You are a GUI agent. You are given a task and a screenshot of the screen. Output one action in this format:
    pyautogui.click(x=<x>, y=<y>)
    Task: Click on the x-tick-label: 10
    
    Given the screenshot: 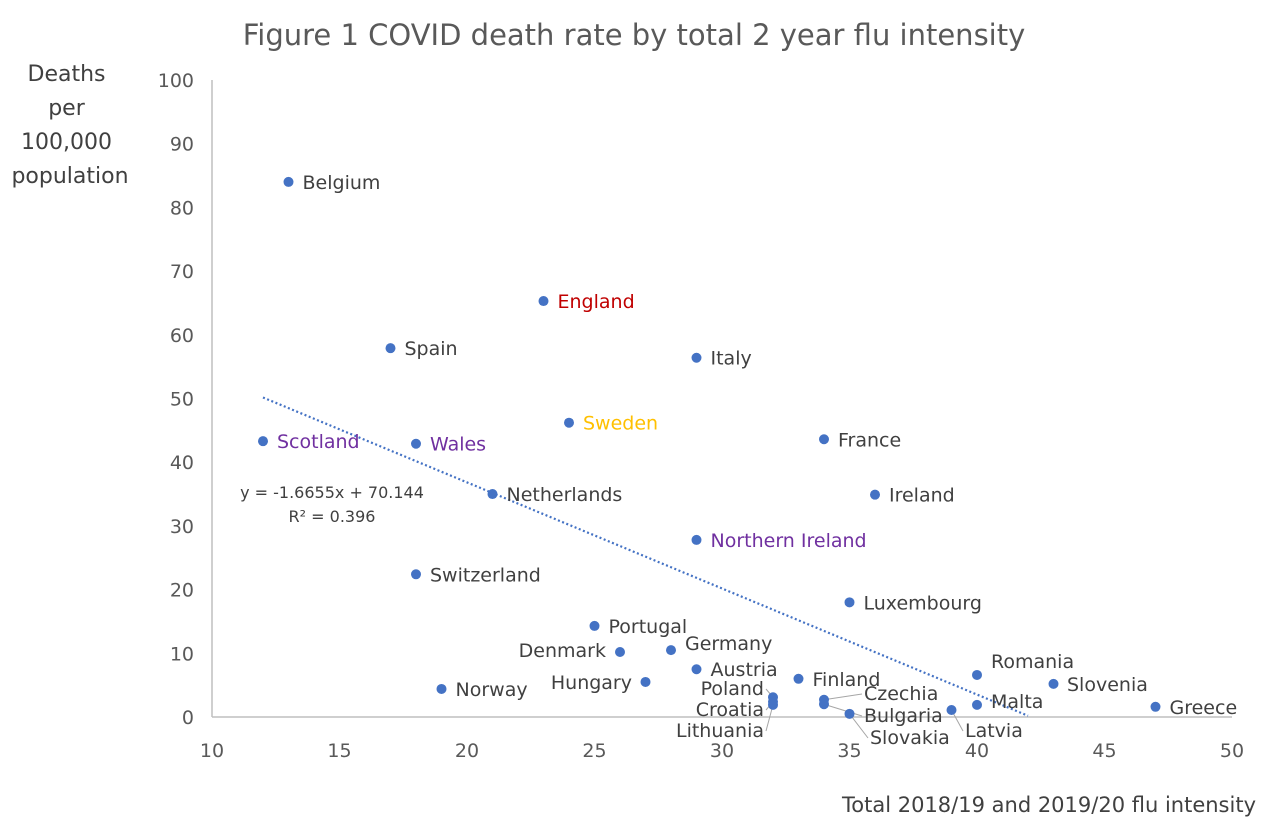 What is the action you would take?
    pyautogui.click(x=212, y=751)
    